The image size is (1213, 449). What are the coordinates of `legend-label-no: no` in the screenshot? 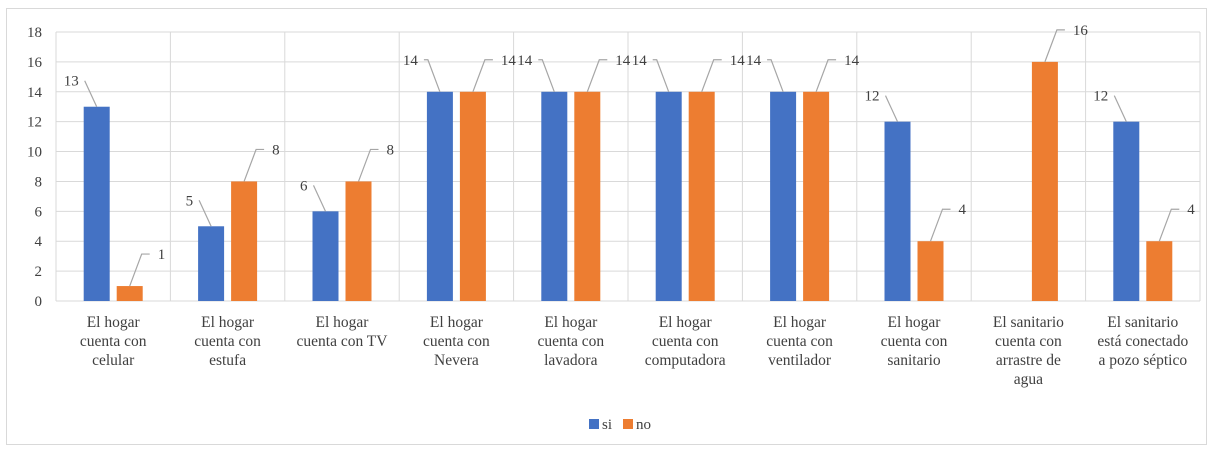 It's located at (643, 425).